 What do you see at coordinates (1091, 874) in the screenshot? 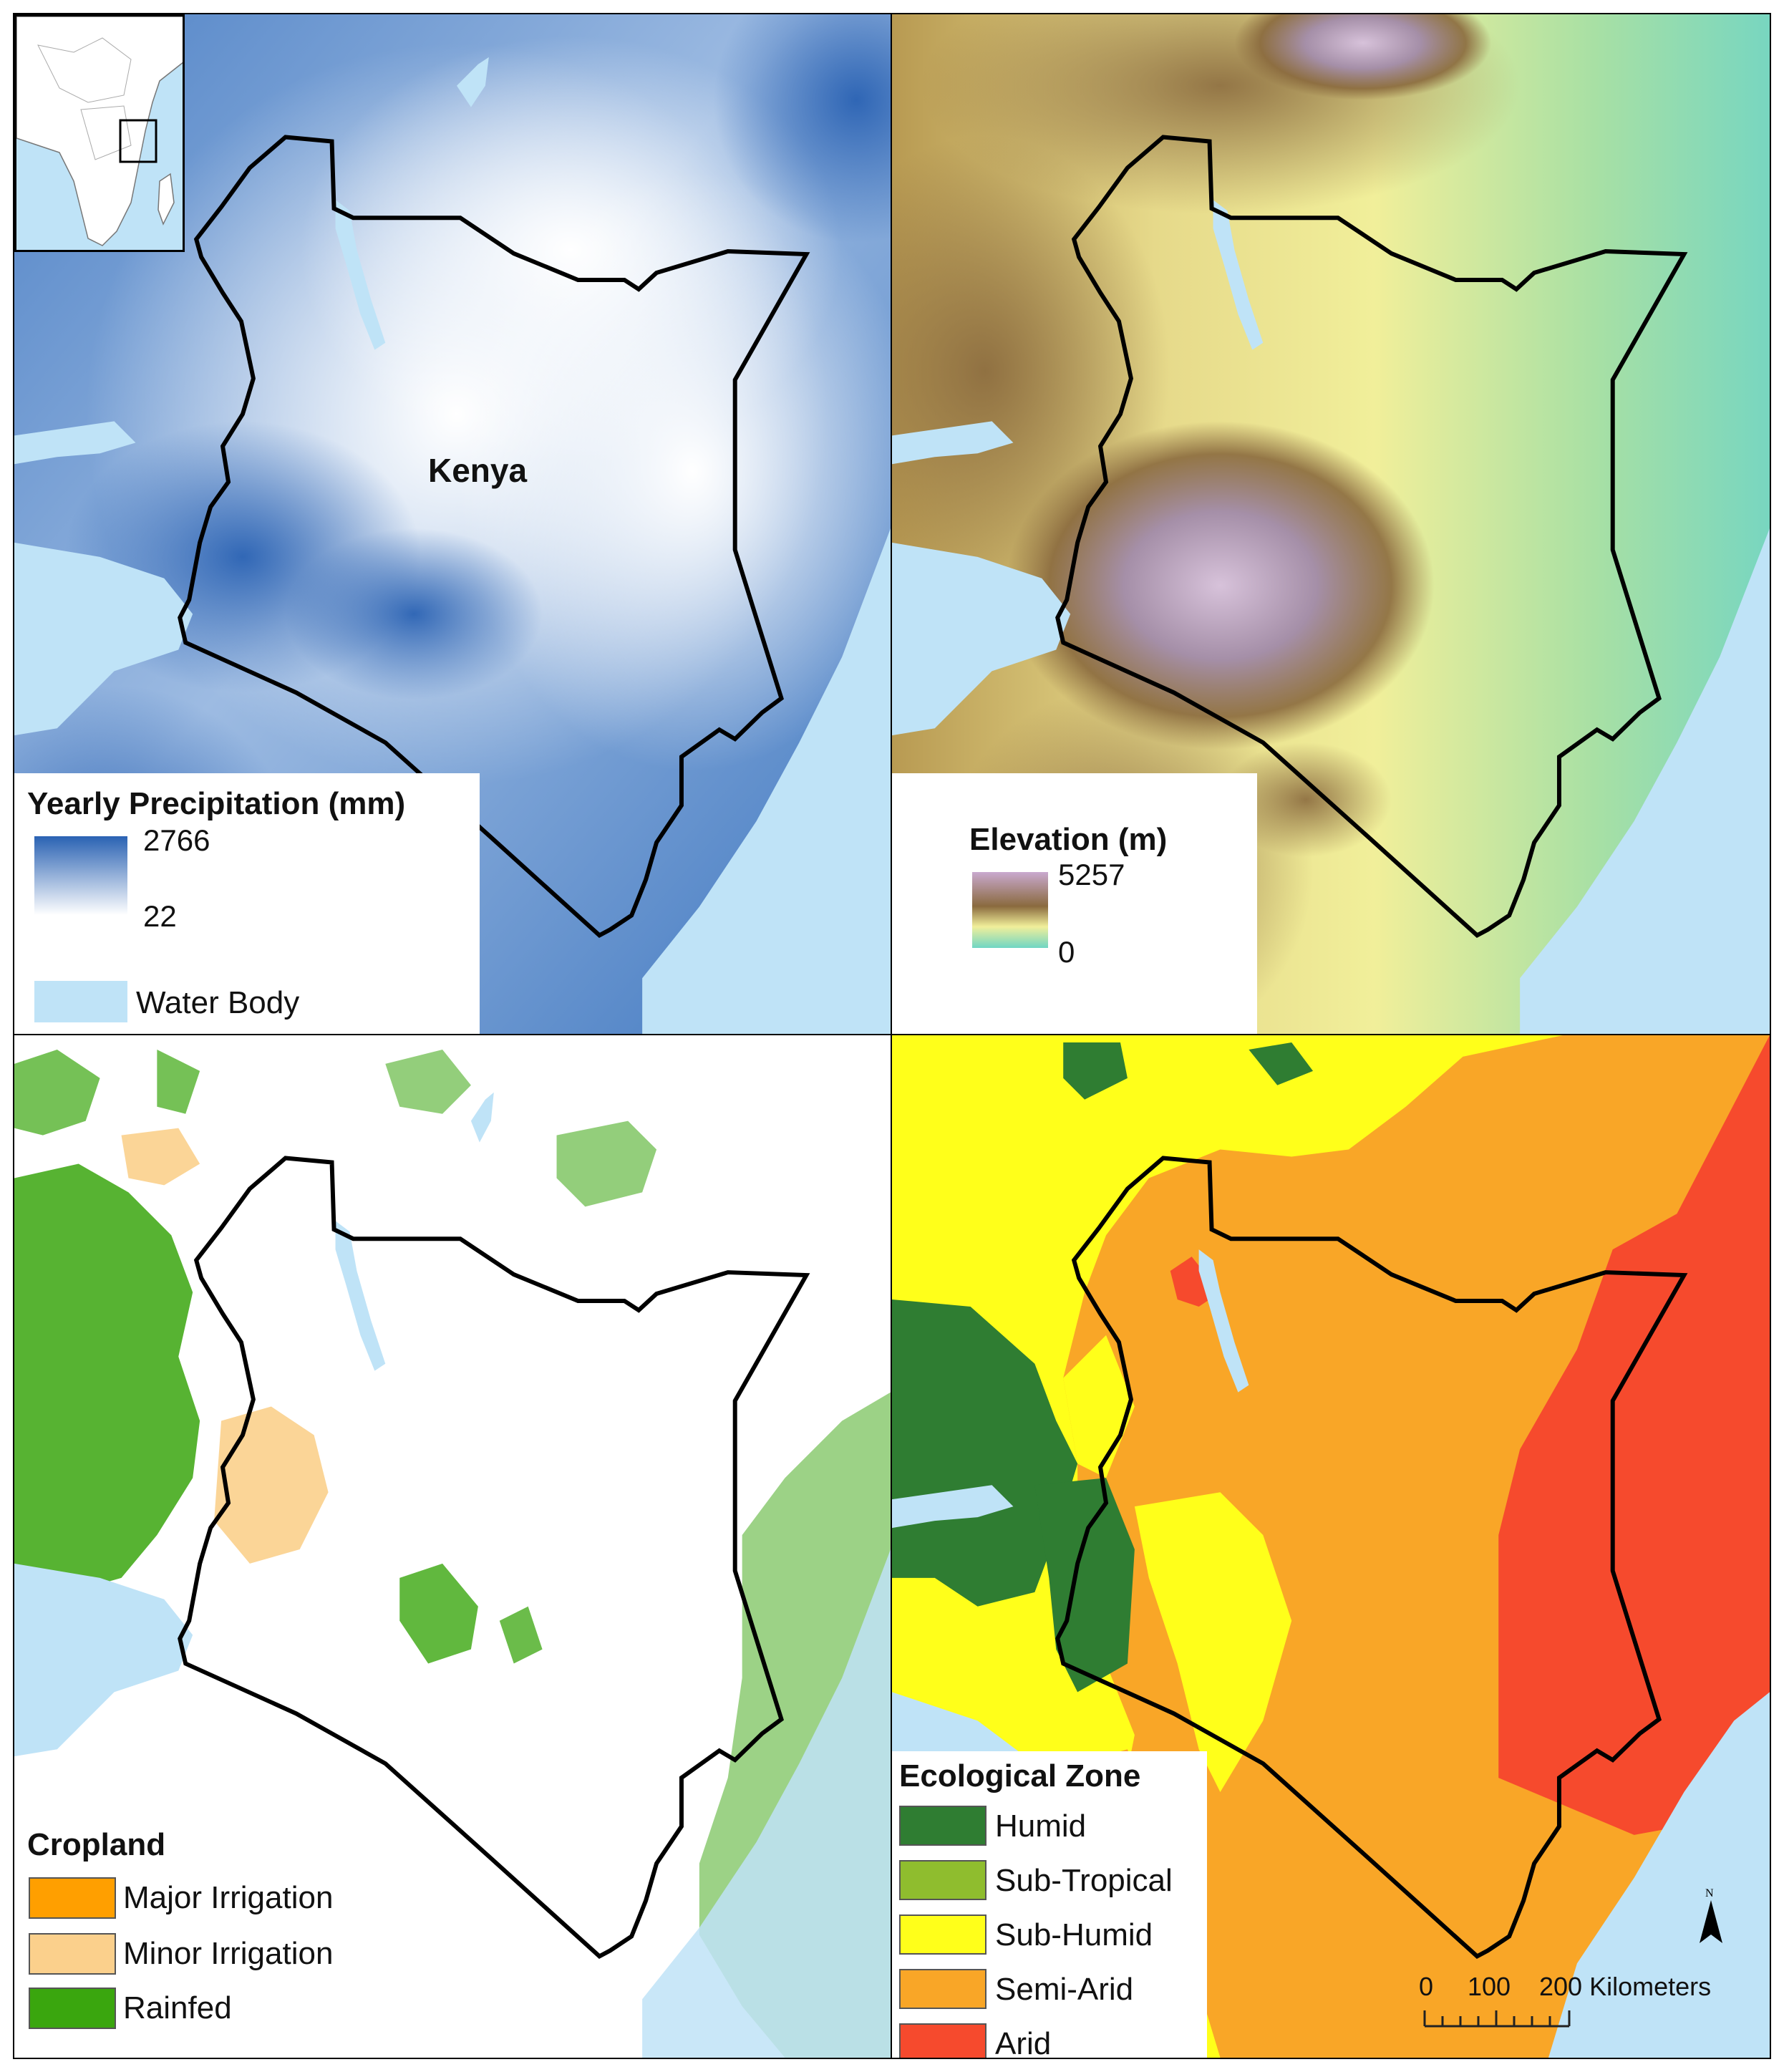
I see `elevation-max-value: 5257` at bounding box center [1091, 874].